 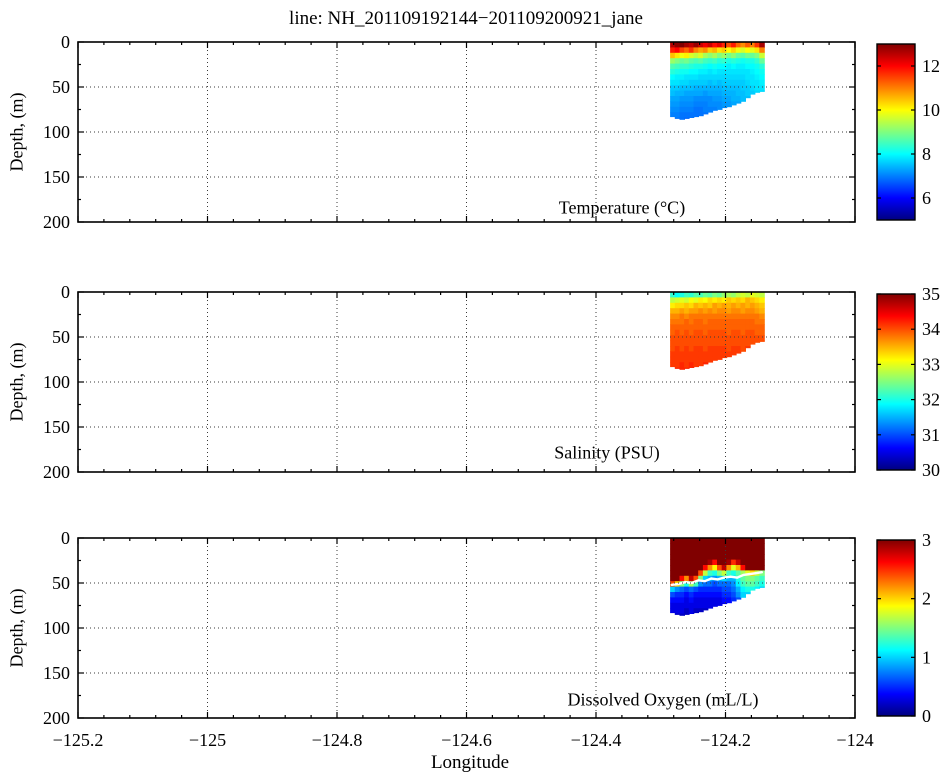 What do you see at coordinates (16, 628) in the screenshot?
I see `y-axis-label-oxygen: Depth, (m)` at bounding box center [16, 628].